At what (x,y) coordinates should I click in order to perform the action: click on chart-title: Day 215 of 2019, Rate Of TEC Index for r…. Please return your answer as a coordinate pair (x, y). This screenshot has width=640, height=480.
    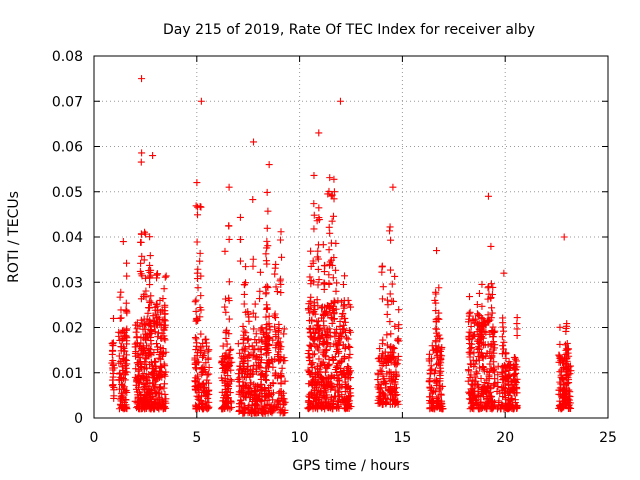
    Looking at the image, I should click on (349, 30).